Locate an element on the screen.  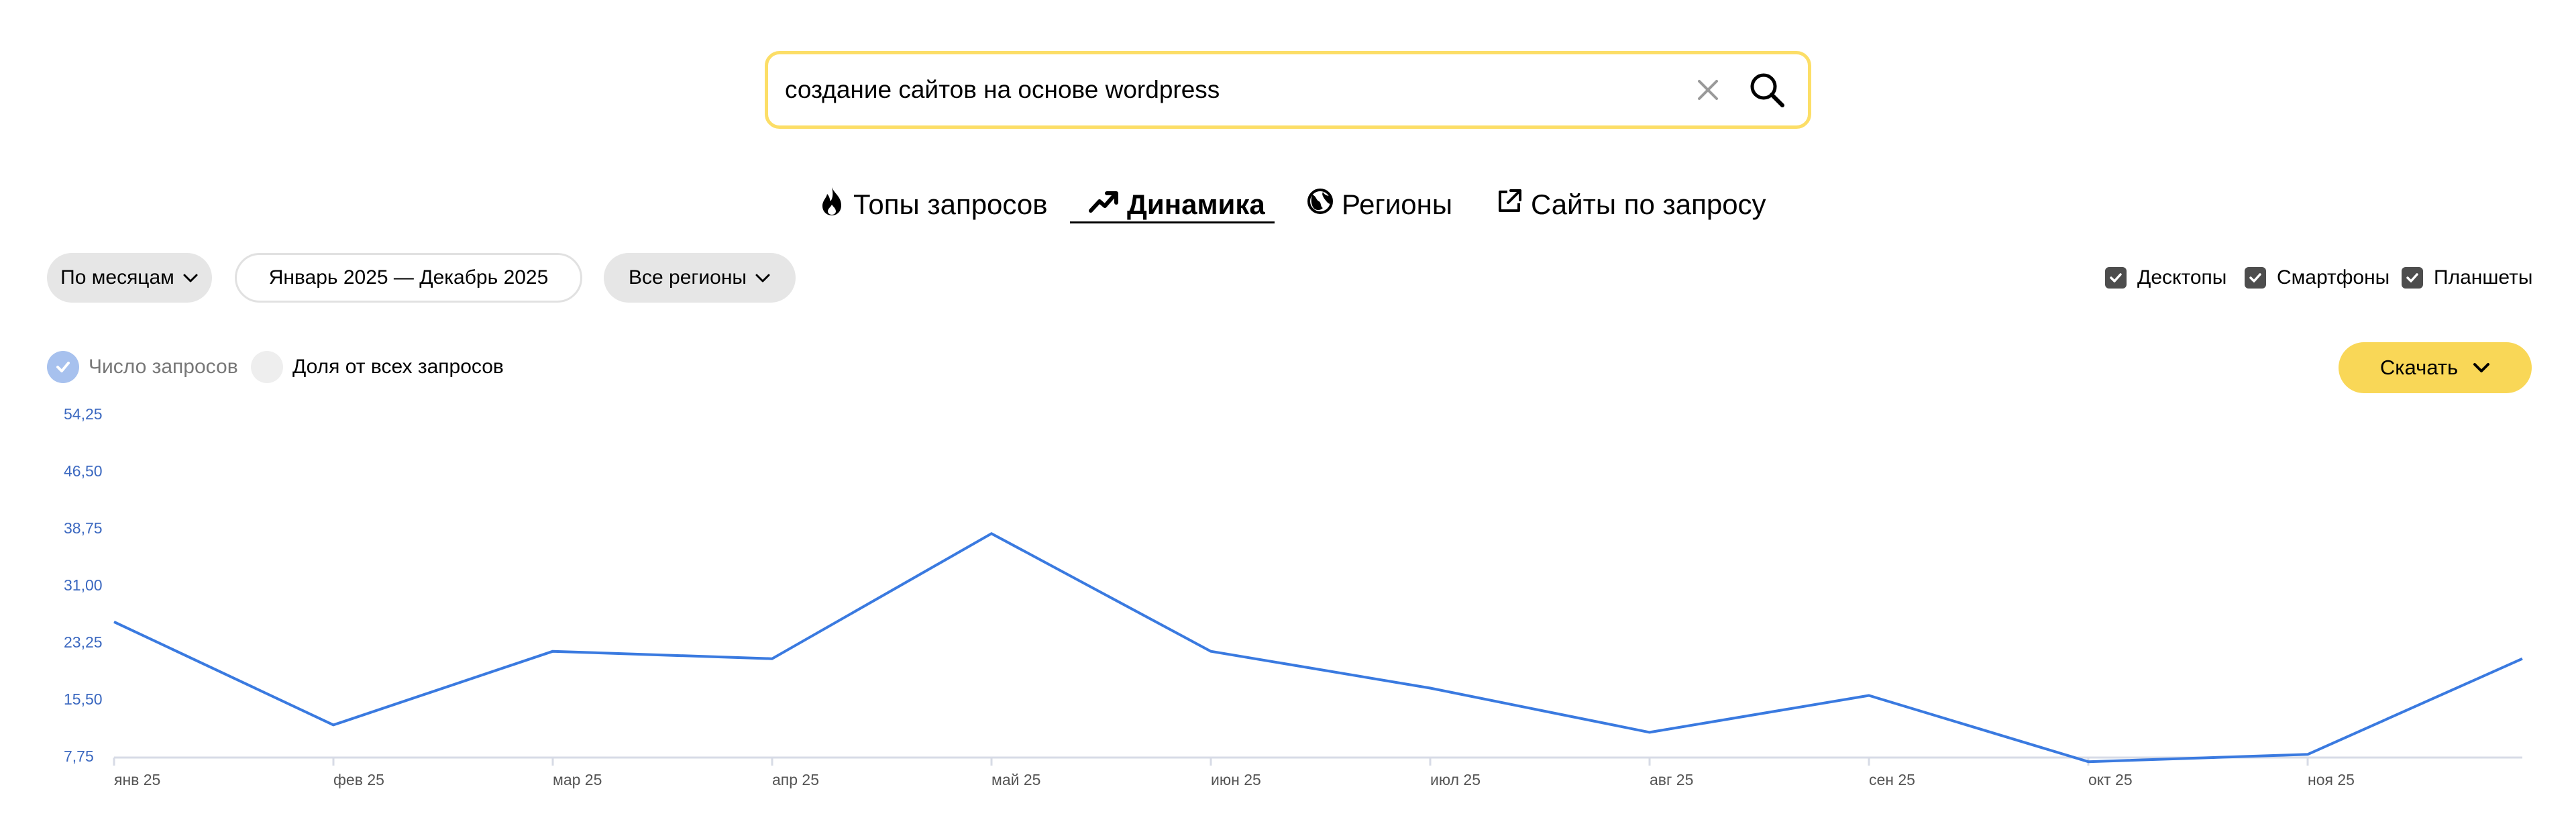
download-label: Скачать is located at coordinates (2419, 368).